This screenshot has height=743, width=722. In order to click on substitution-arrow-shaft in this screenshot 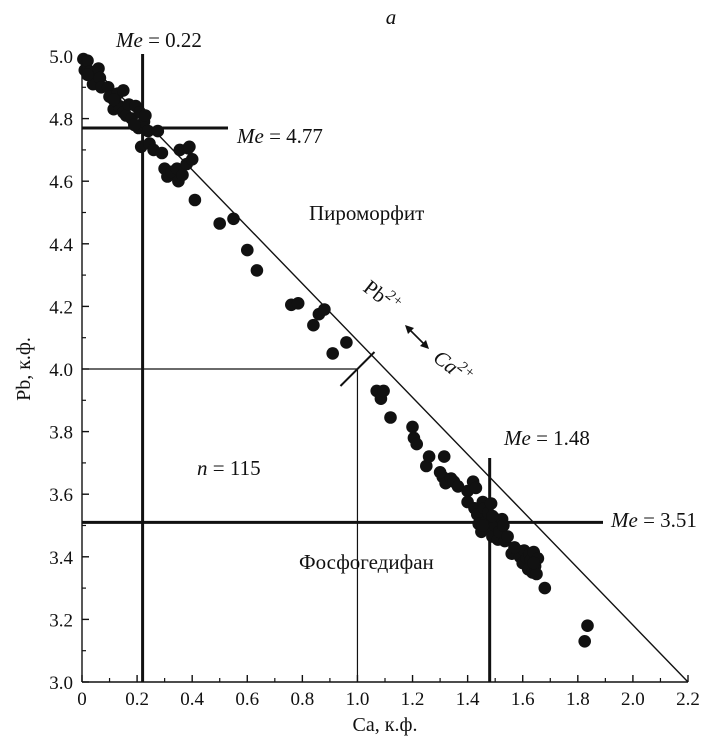, I will do `click(417, 337)`.